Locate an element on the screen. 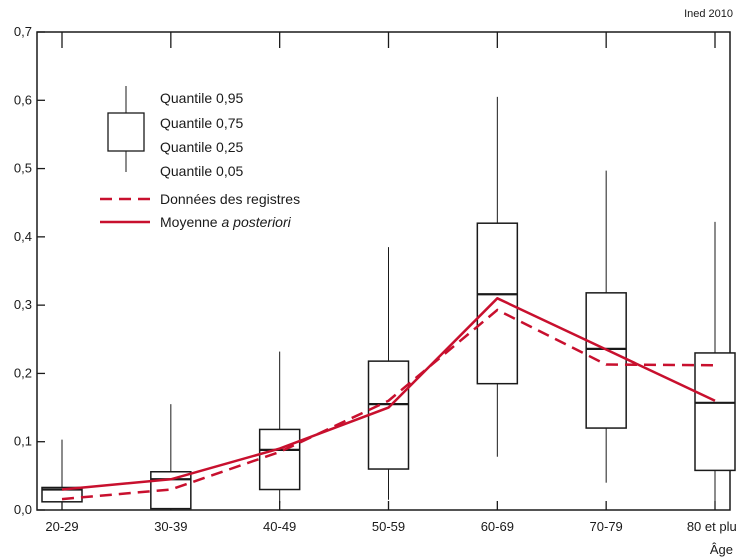  legend-solid-label: Moyenne a posteriori is located at coordinates (226, 222).